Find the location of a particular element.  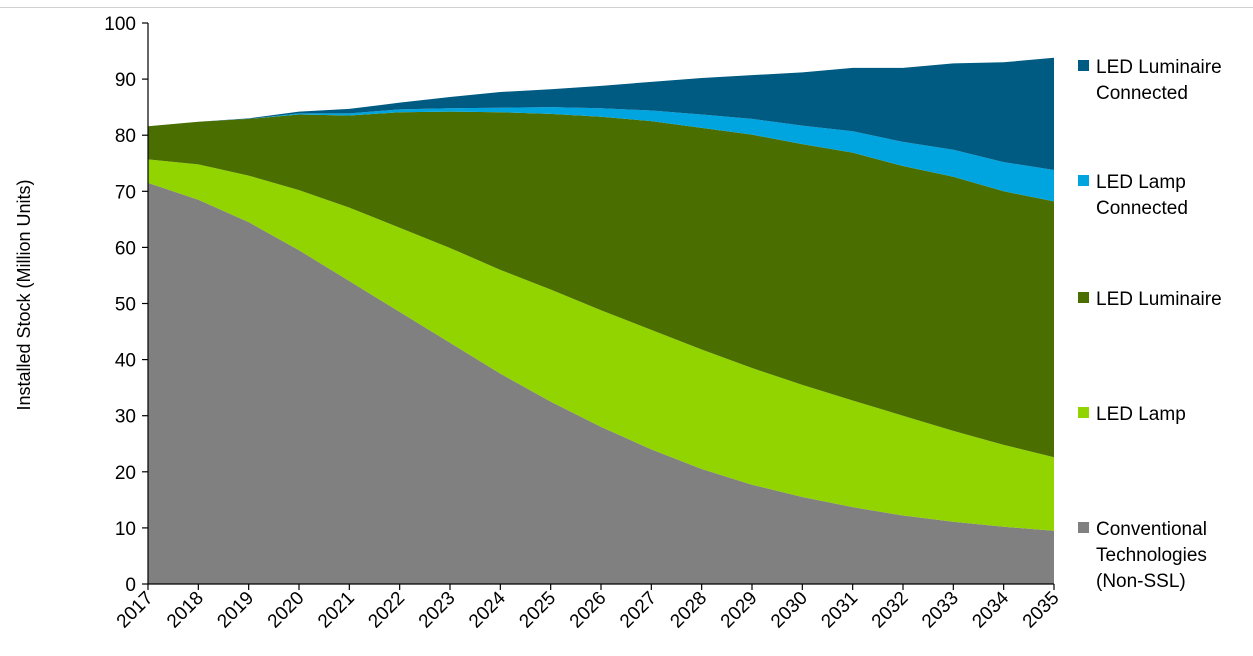

y-tick-label: 0 is located at coordinates (130, 585).